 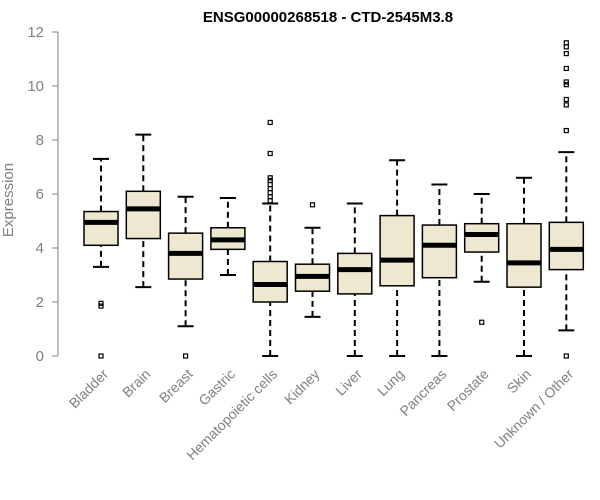 What do you see at coordinates (35, 86) in the screenshot?
I see `y-tick-label: 10` at bounding box center [35, 86].